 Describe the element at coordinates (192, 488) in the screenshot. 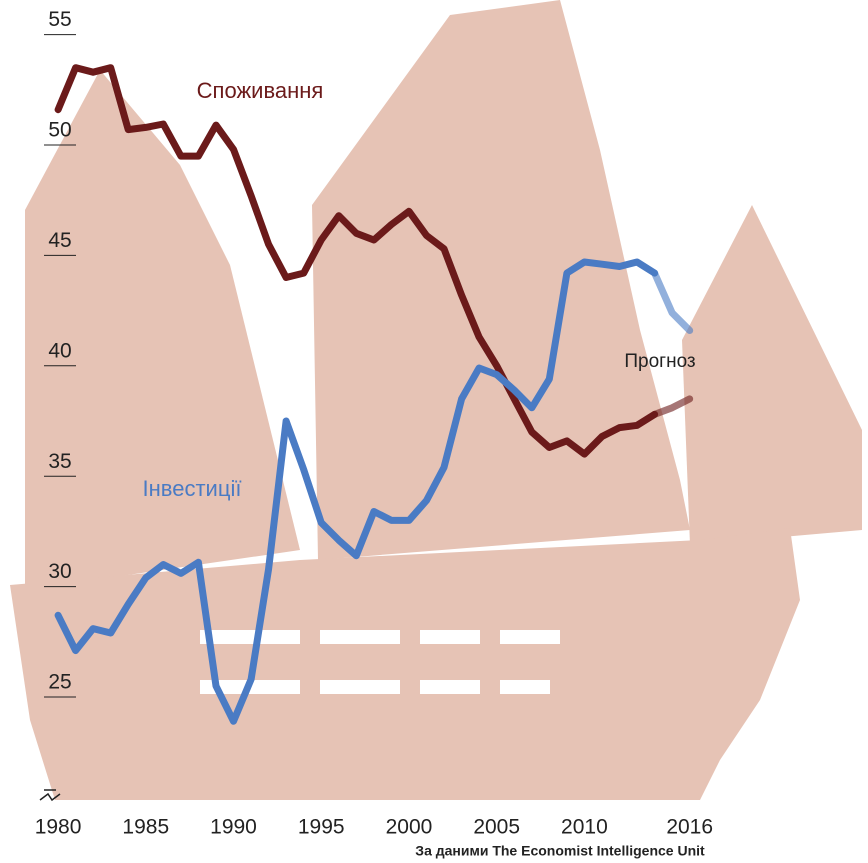

I see `series-label: Інвестиції` at that location.